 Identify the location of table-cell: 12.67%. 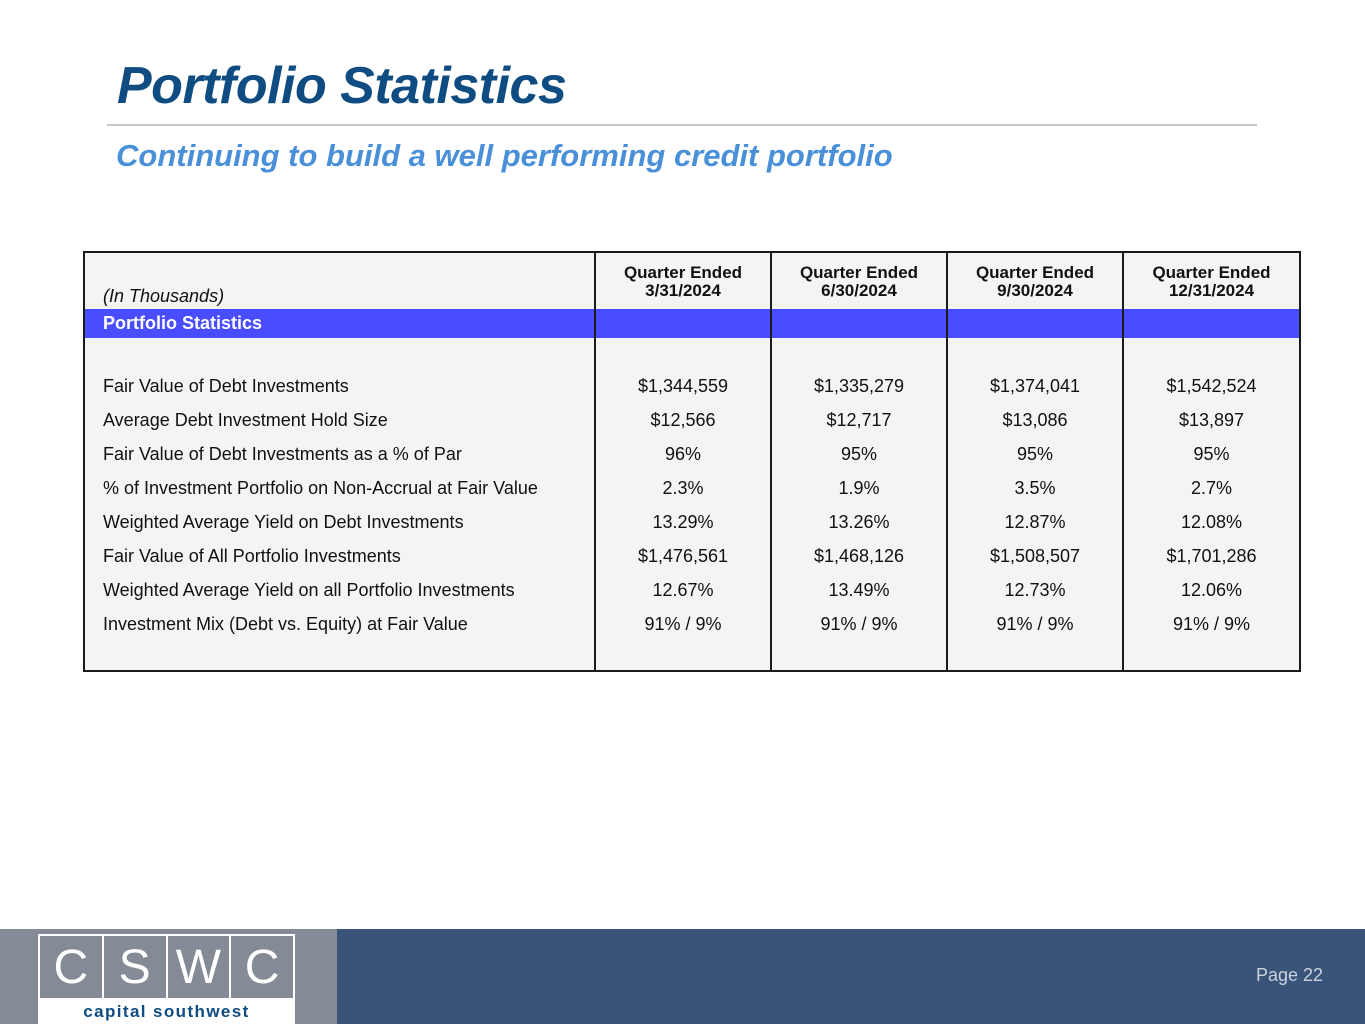
(682, 590).